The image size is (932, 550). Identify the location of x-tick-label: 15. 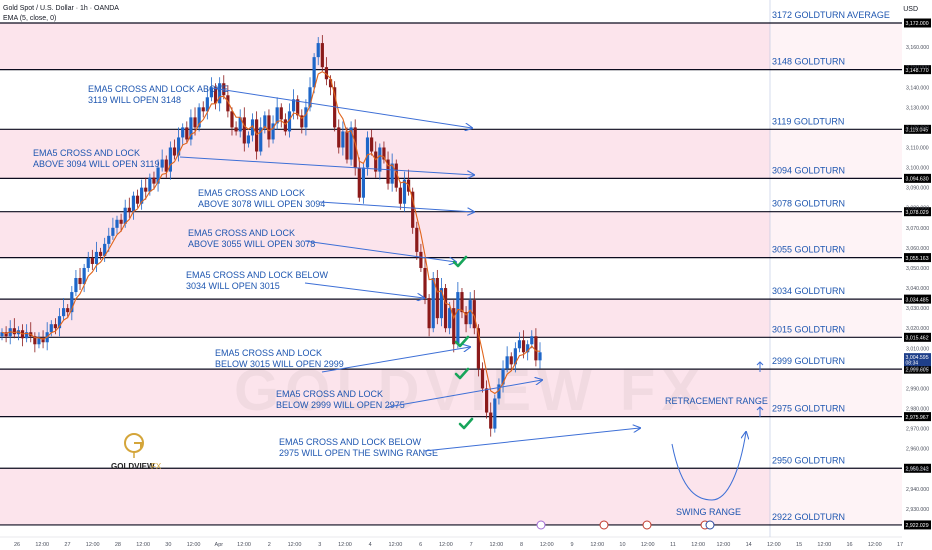
(799, 545).